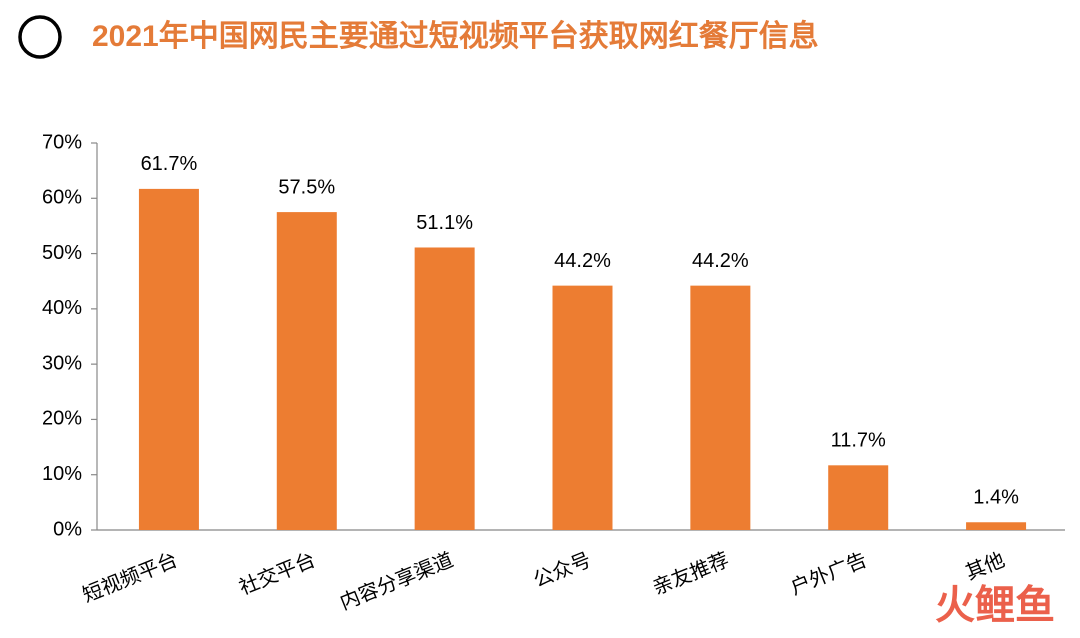  I want to click on y-tick-label: 10%, so click(62, 474).